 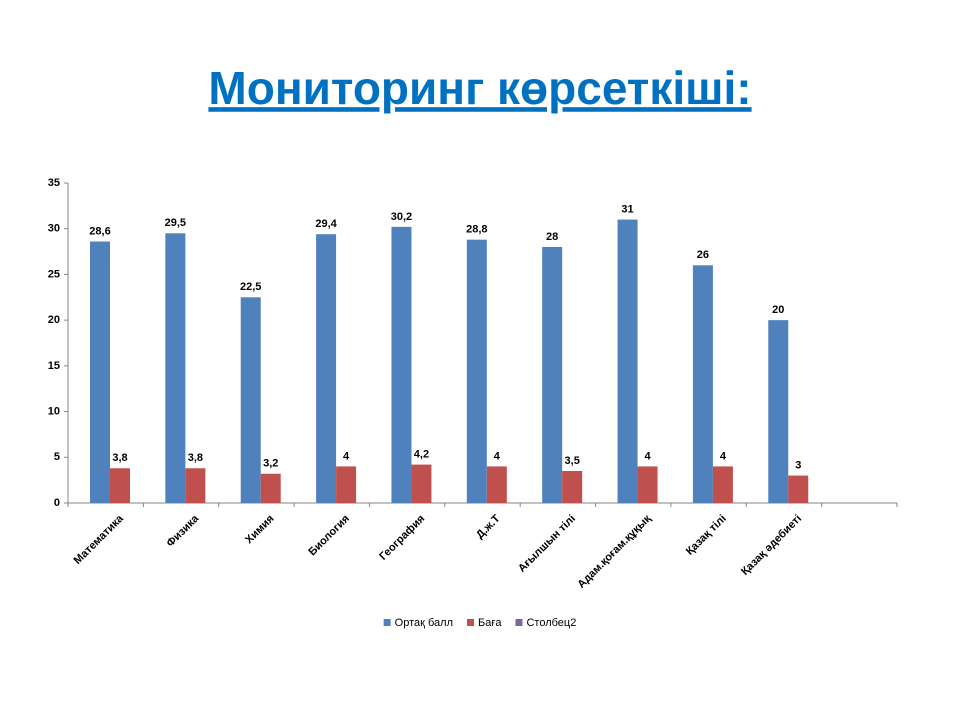 What do you see at coordinates (771, 545) in the screenshot?
I see `x-tick-label: Қазақ әдебиеті` at bounding box center [771, 545].